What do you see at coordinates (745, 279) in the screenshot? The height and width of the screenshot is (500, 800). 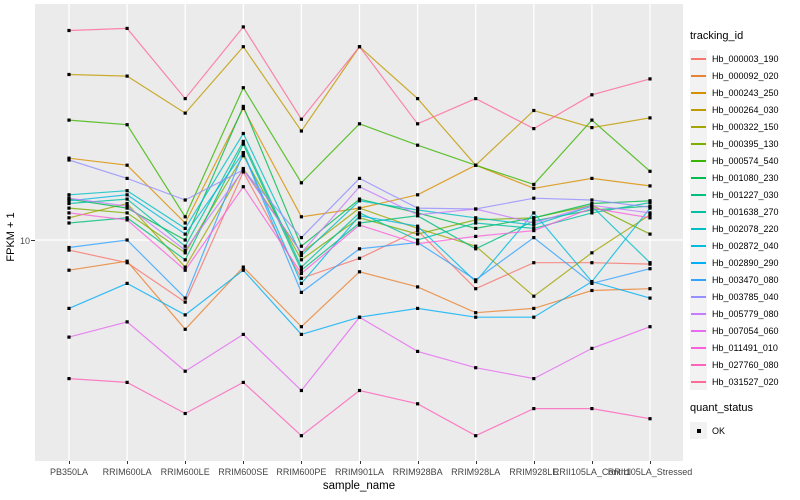 I see `legend-entry: Hb_003470_080` at bounding box center [745, 279].